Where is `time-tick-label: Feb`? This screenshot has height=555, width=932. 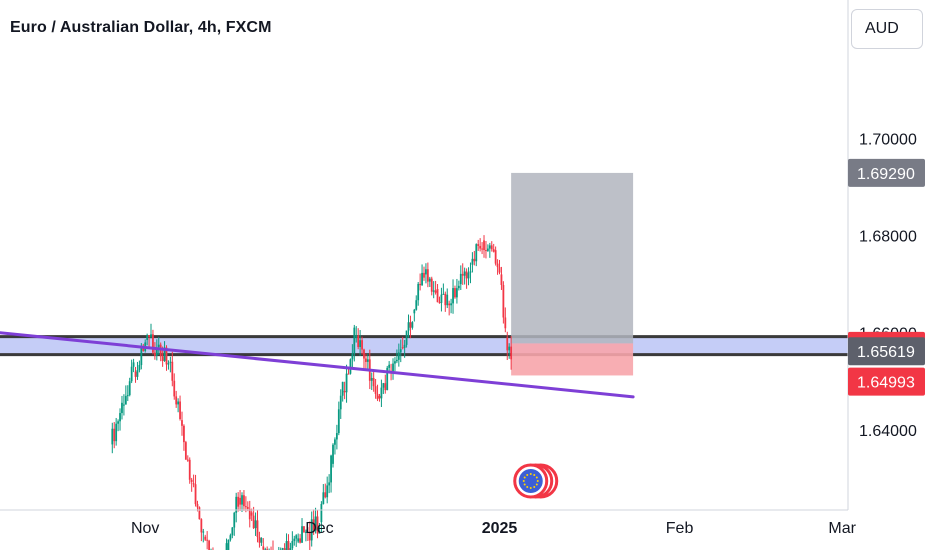
time-tick-label: Feb is located at coordinates (680, 528).